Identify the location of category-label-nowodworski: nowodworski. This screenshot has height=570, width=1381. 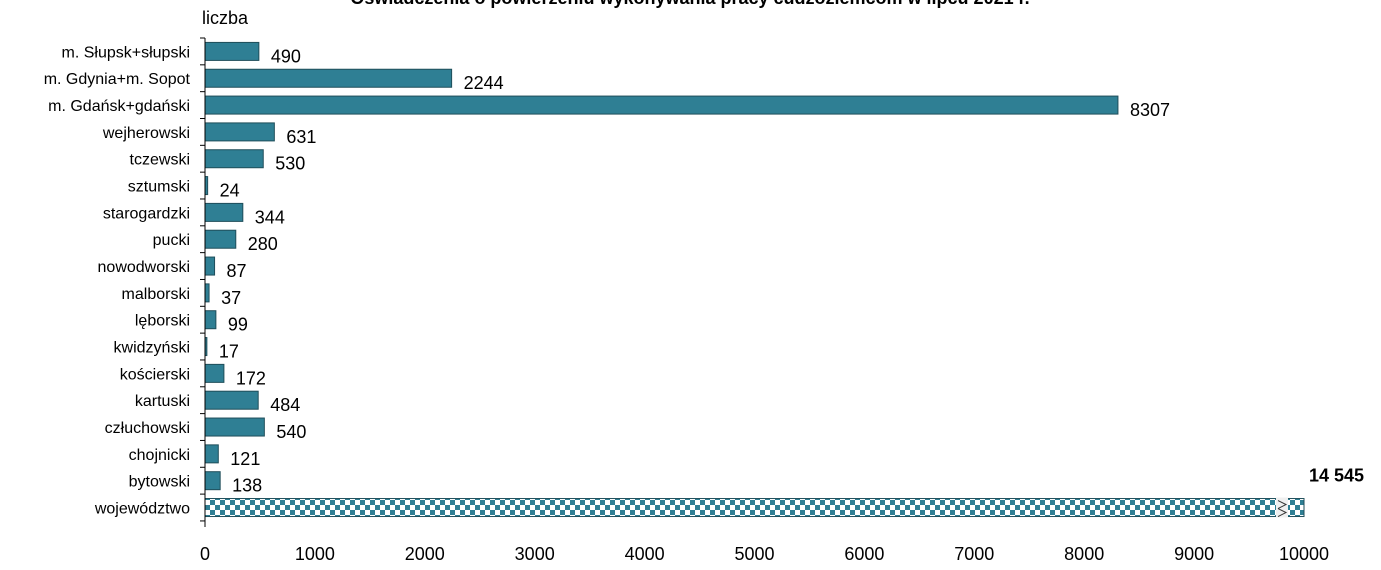
(144, 267).